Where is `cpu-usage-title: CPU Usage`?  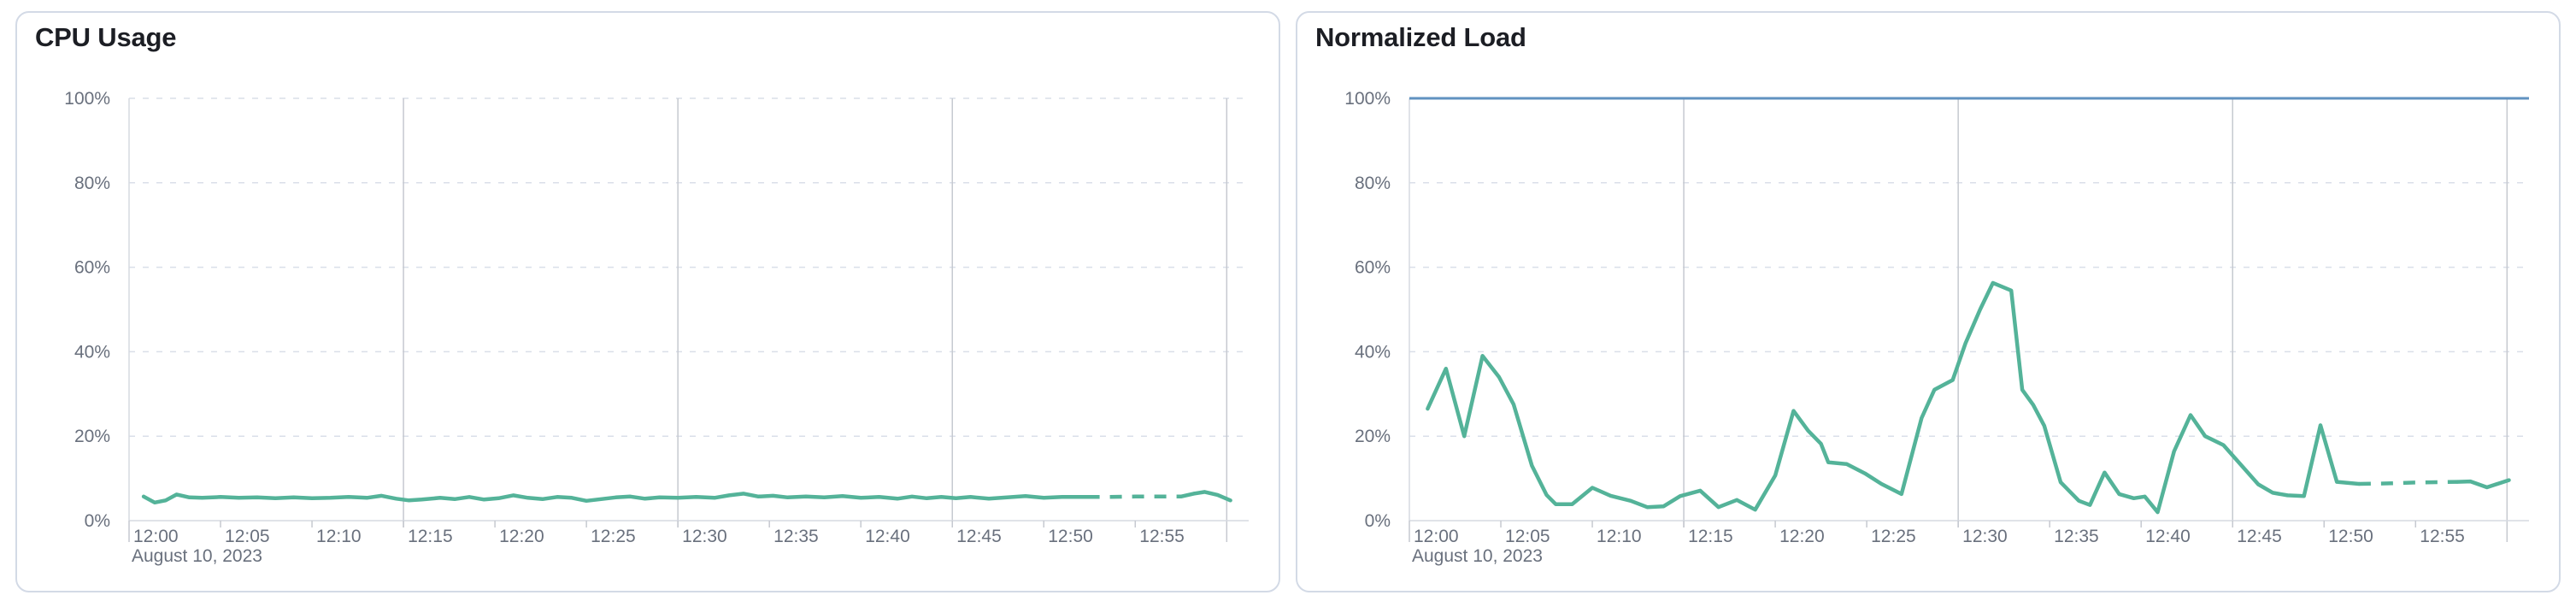 cpu-usage-title: CPU Usage is located at coordinates (106, 37).